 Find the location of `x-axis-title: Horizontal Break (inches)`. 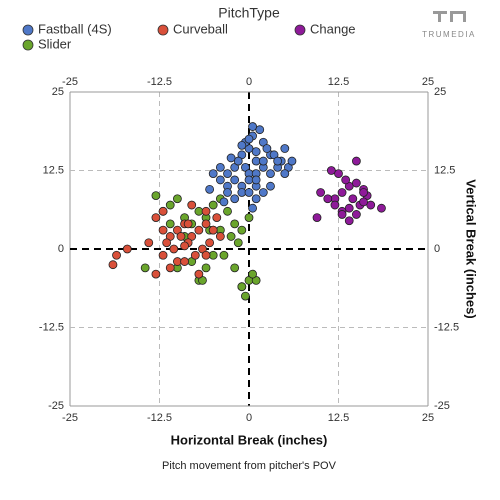

x-axis-title: Horizontal Break (inches) is located at coordinates (249, 439).